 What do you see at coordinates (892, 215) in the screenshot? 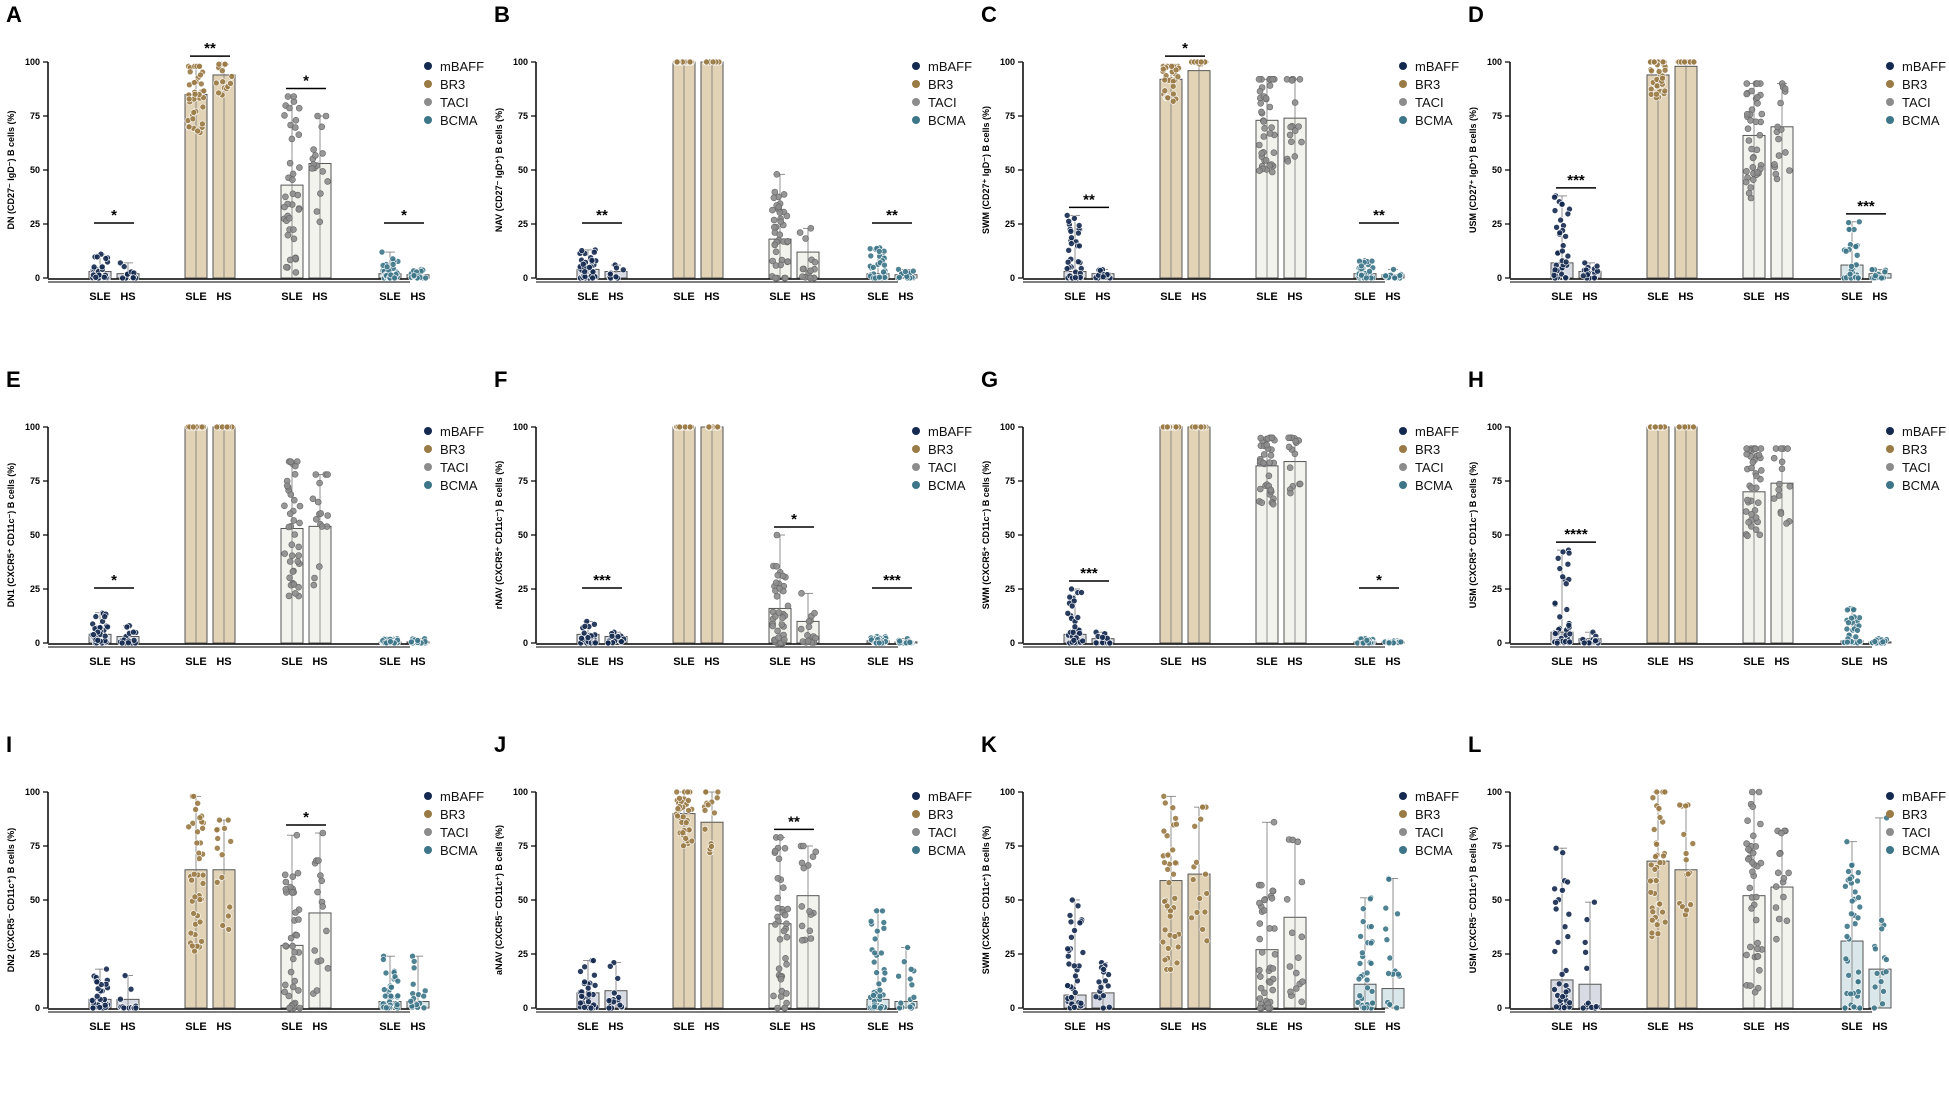
I see `significance-stars: **` at bounding box center [892, 215].